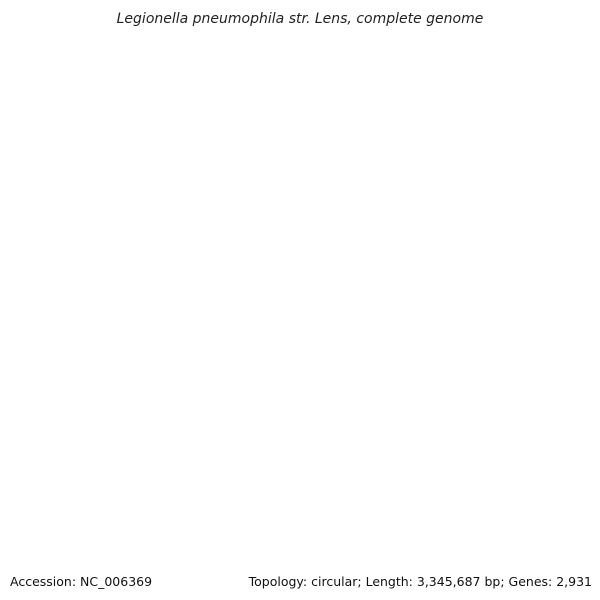 This screenshot has height=600, width=600. What do you see at coordinates (81, 581) in the screenshot?
I see `accession-text: Accession: NC_006369` at bounding box center [81, 581].